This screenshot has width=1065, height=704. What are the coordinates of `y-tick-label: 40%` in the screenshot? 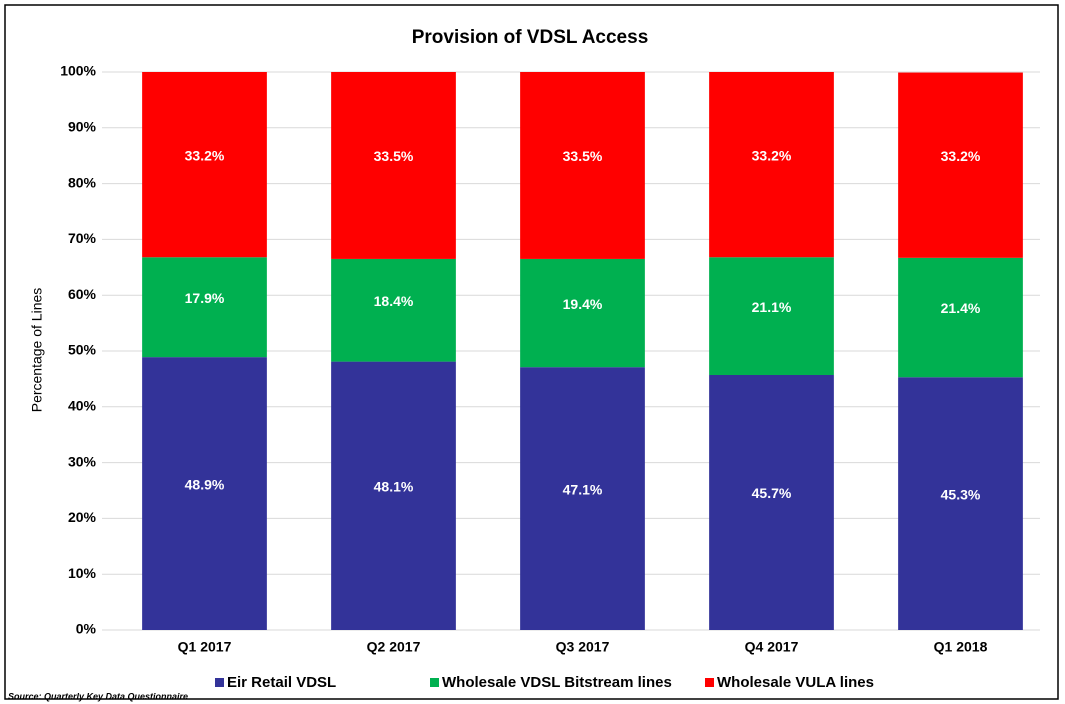 It's located at (82, 406).